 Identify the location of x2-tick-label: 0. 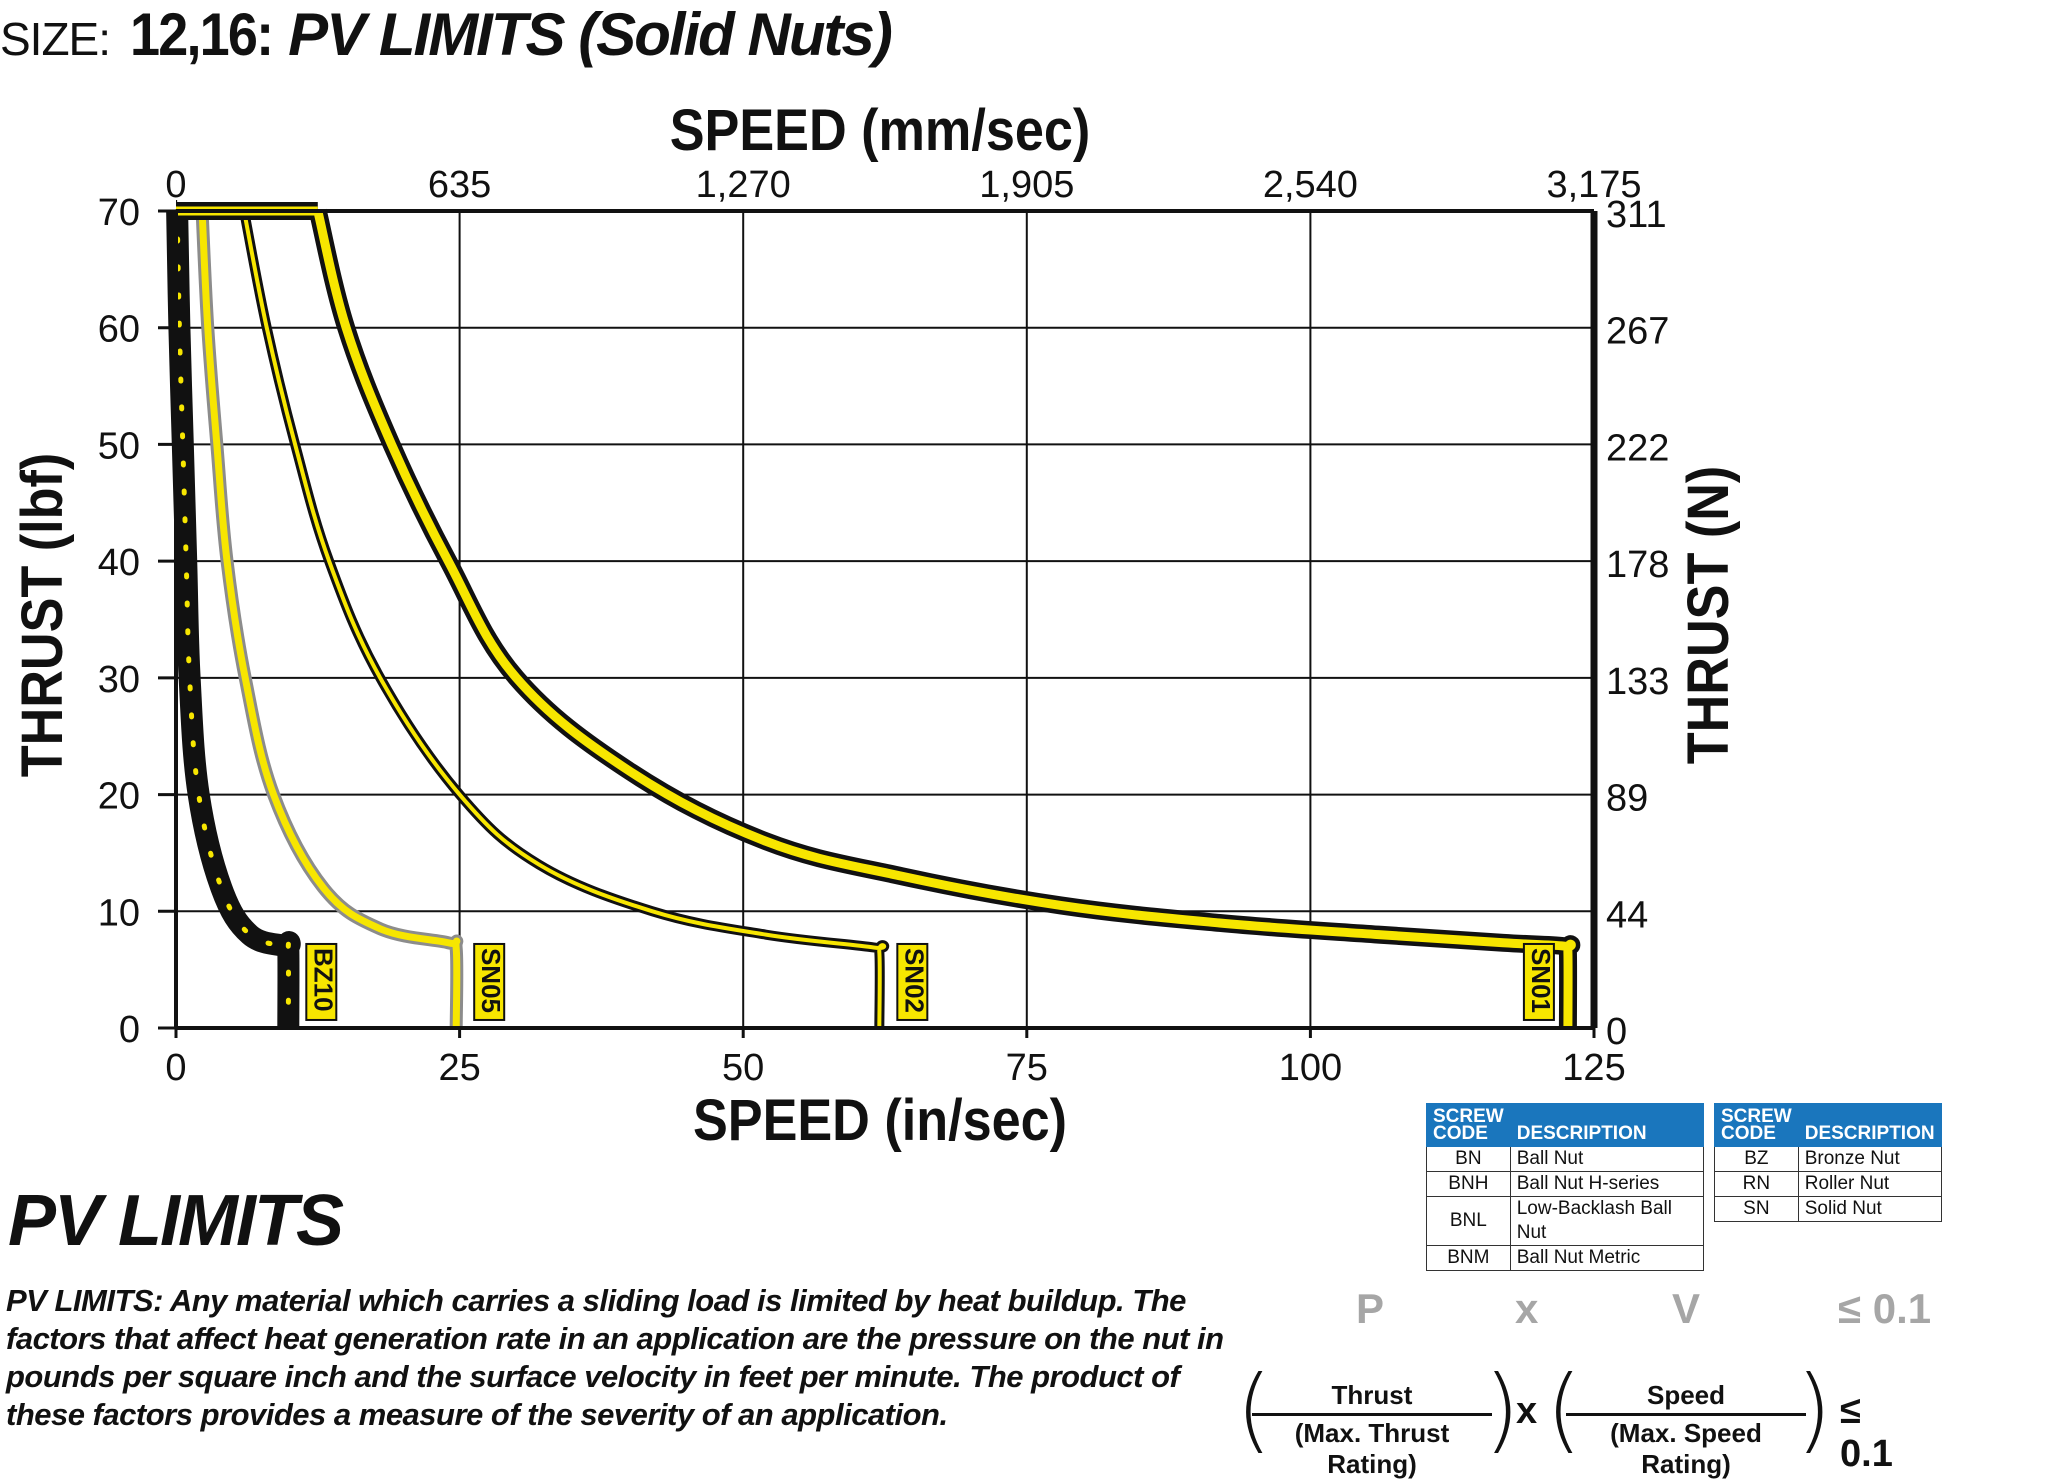
(175, 185).